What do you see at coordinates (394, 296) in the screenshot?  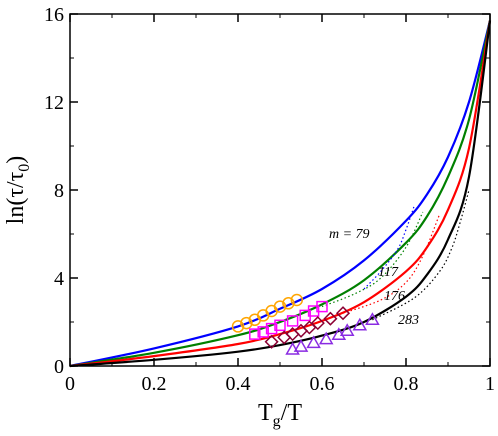 I see `annotation-176: 176` at bounding box center [394, 296].